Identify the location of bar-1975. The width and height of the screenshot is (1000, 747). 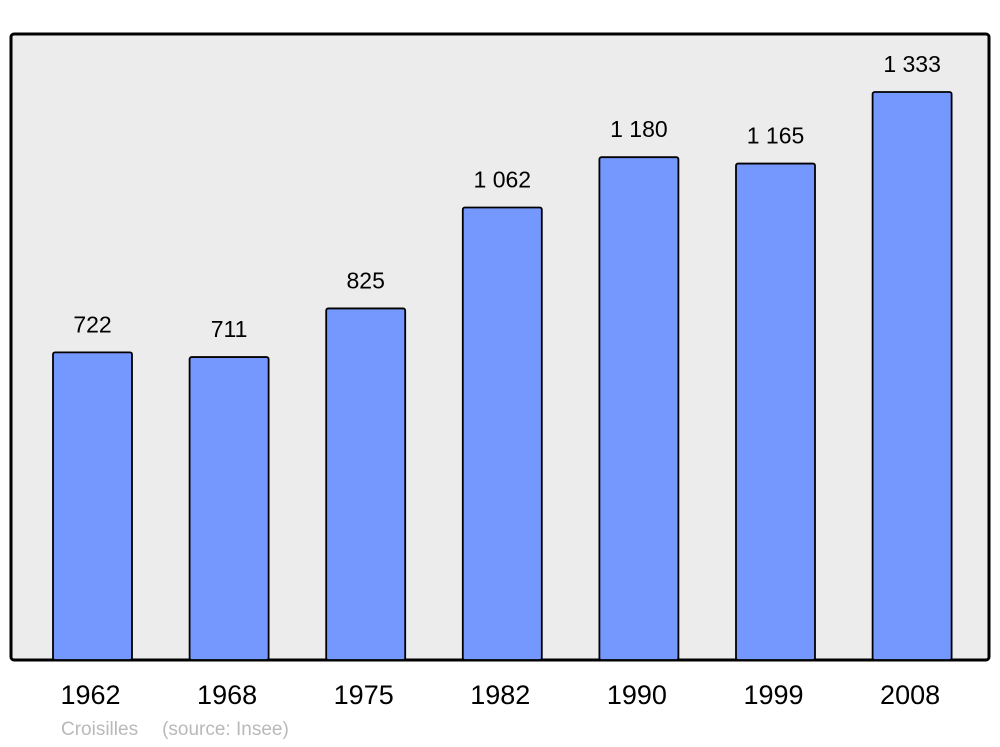
(366, 484).